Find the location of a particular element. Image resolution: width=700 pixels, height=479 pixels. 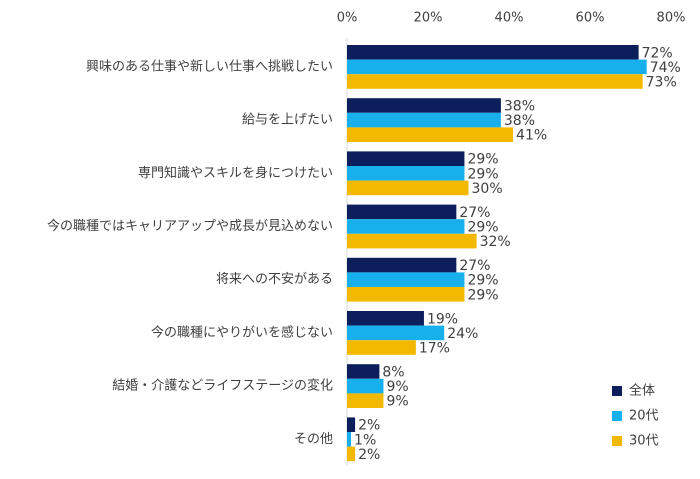

category-label: その他 is located at coordinates (313, 439).